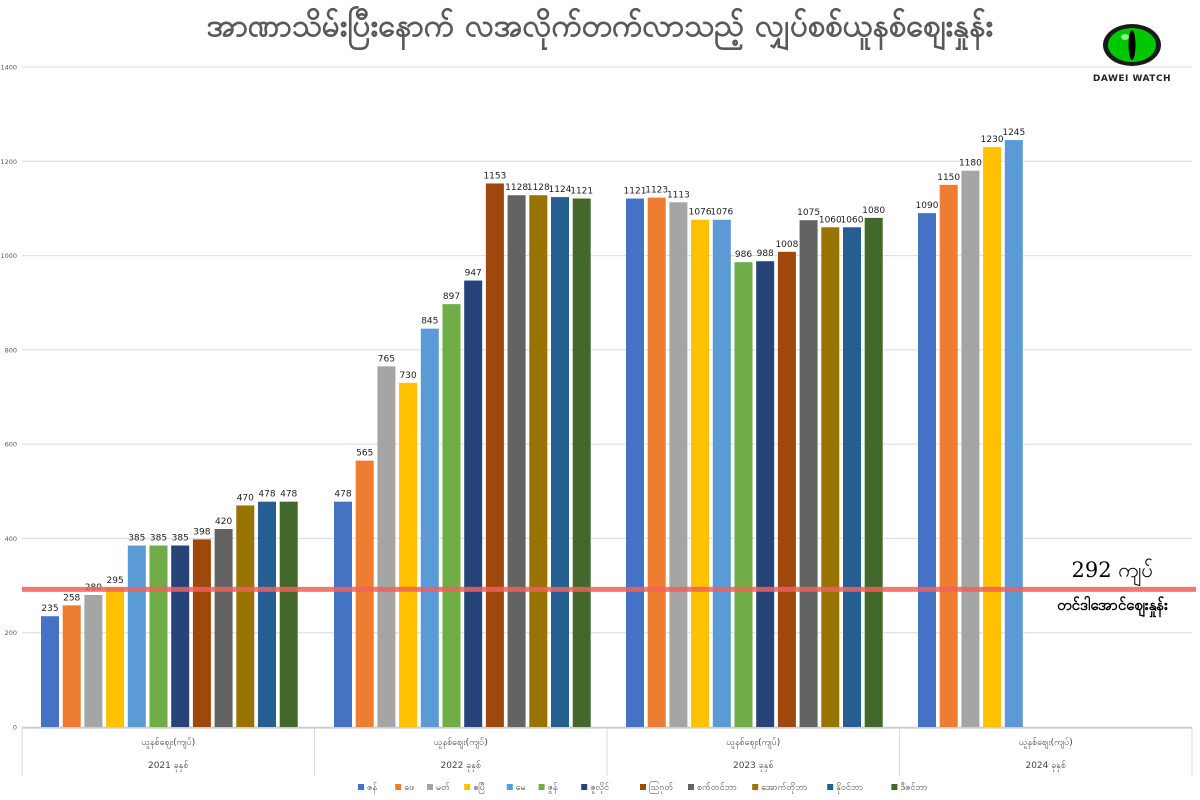 The height and width of the screenshot is (800, 1200). What do you see at coordinates (609, 589) in the screenshot?
I see `reference-line` at bounding box center [609, 589].